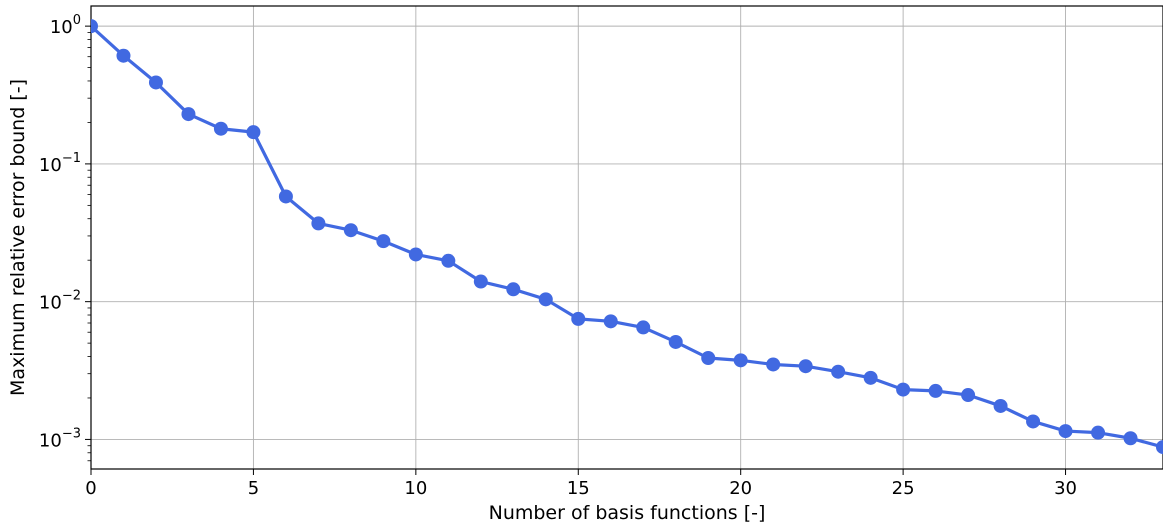 This screenshot has width=1163, height=525. What do you see at coordinates (578, 488) in the screenshot?
I see `x-tick-label: 15` at bounding box center [578, 488].